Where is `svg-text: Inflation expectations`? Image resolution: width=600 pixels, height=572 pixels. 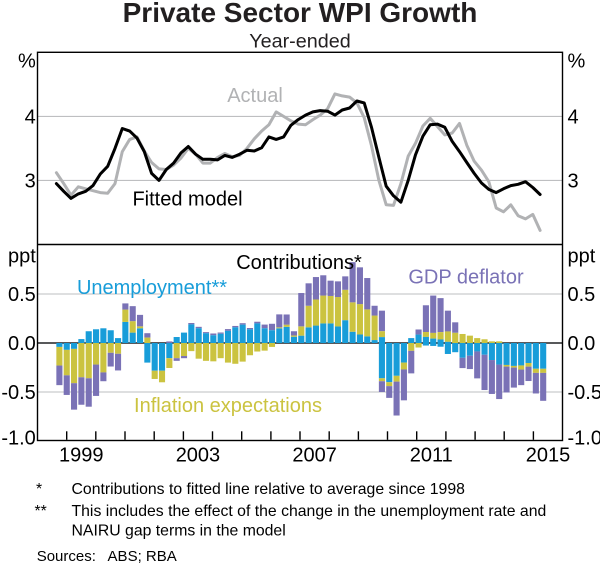
svg-text: Inflation expectations is located at coordinates (228, 406).